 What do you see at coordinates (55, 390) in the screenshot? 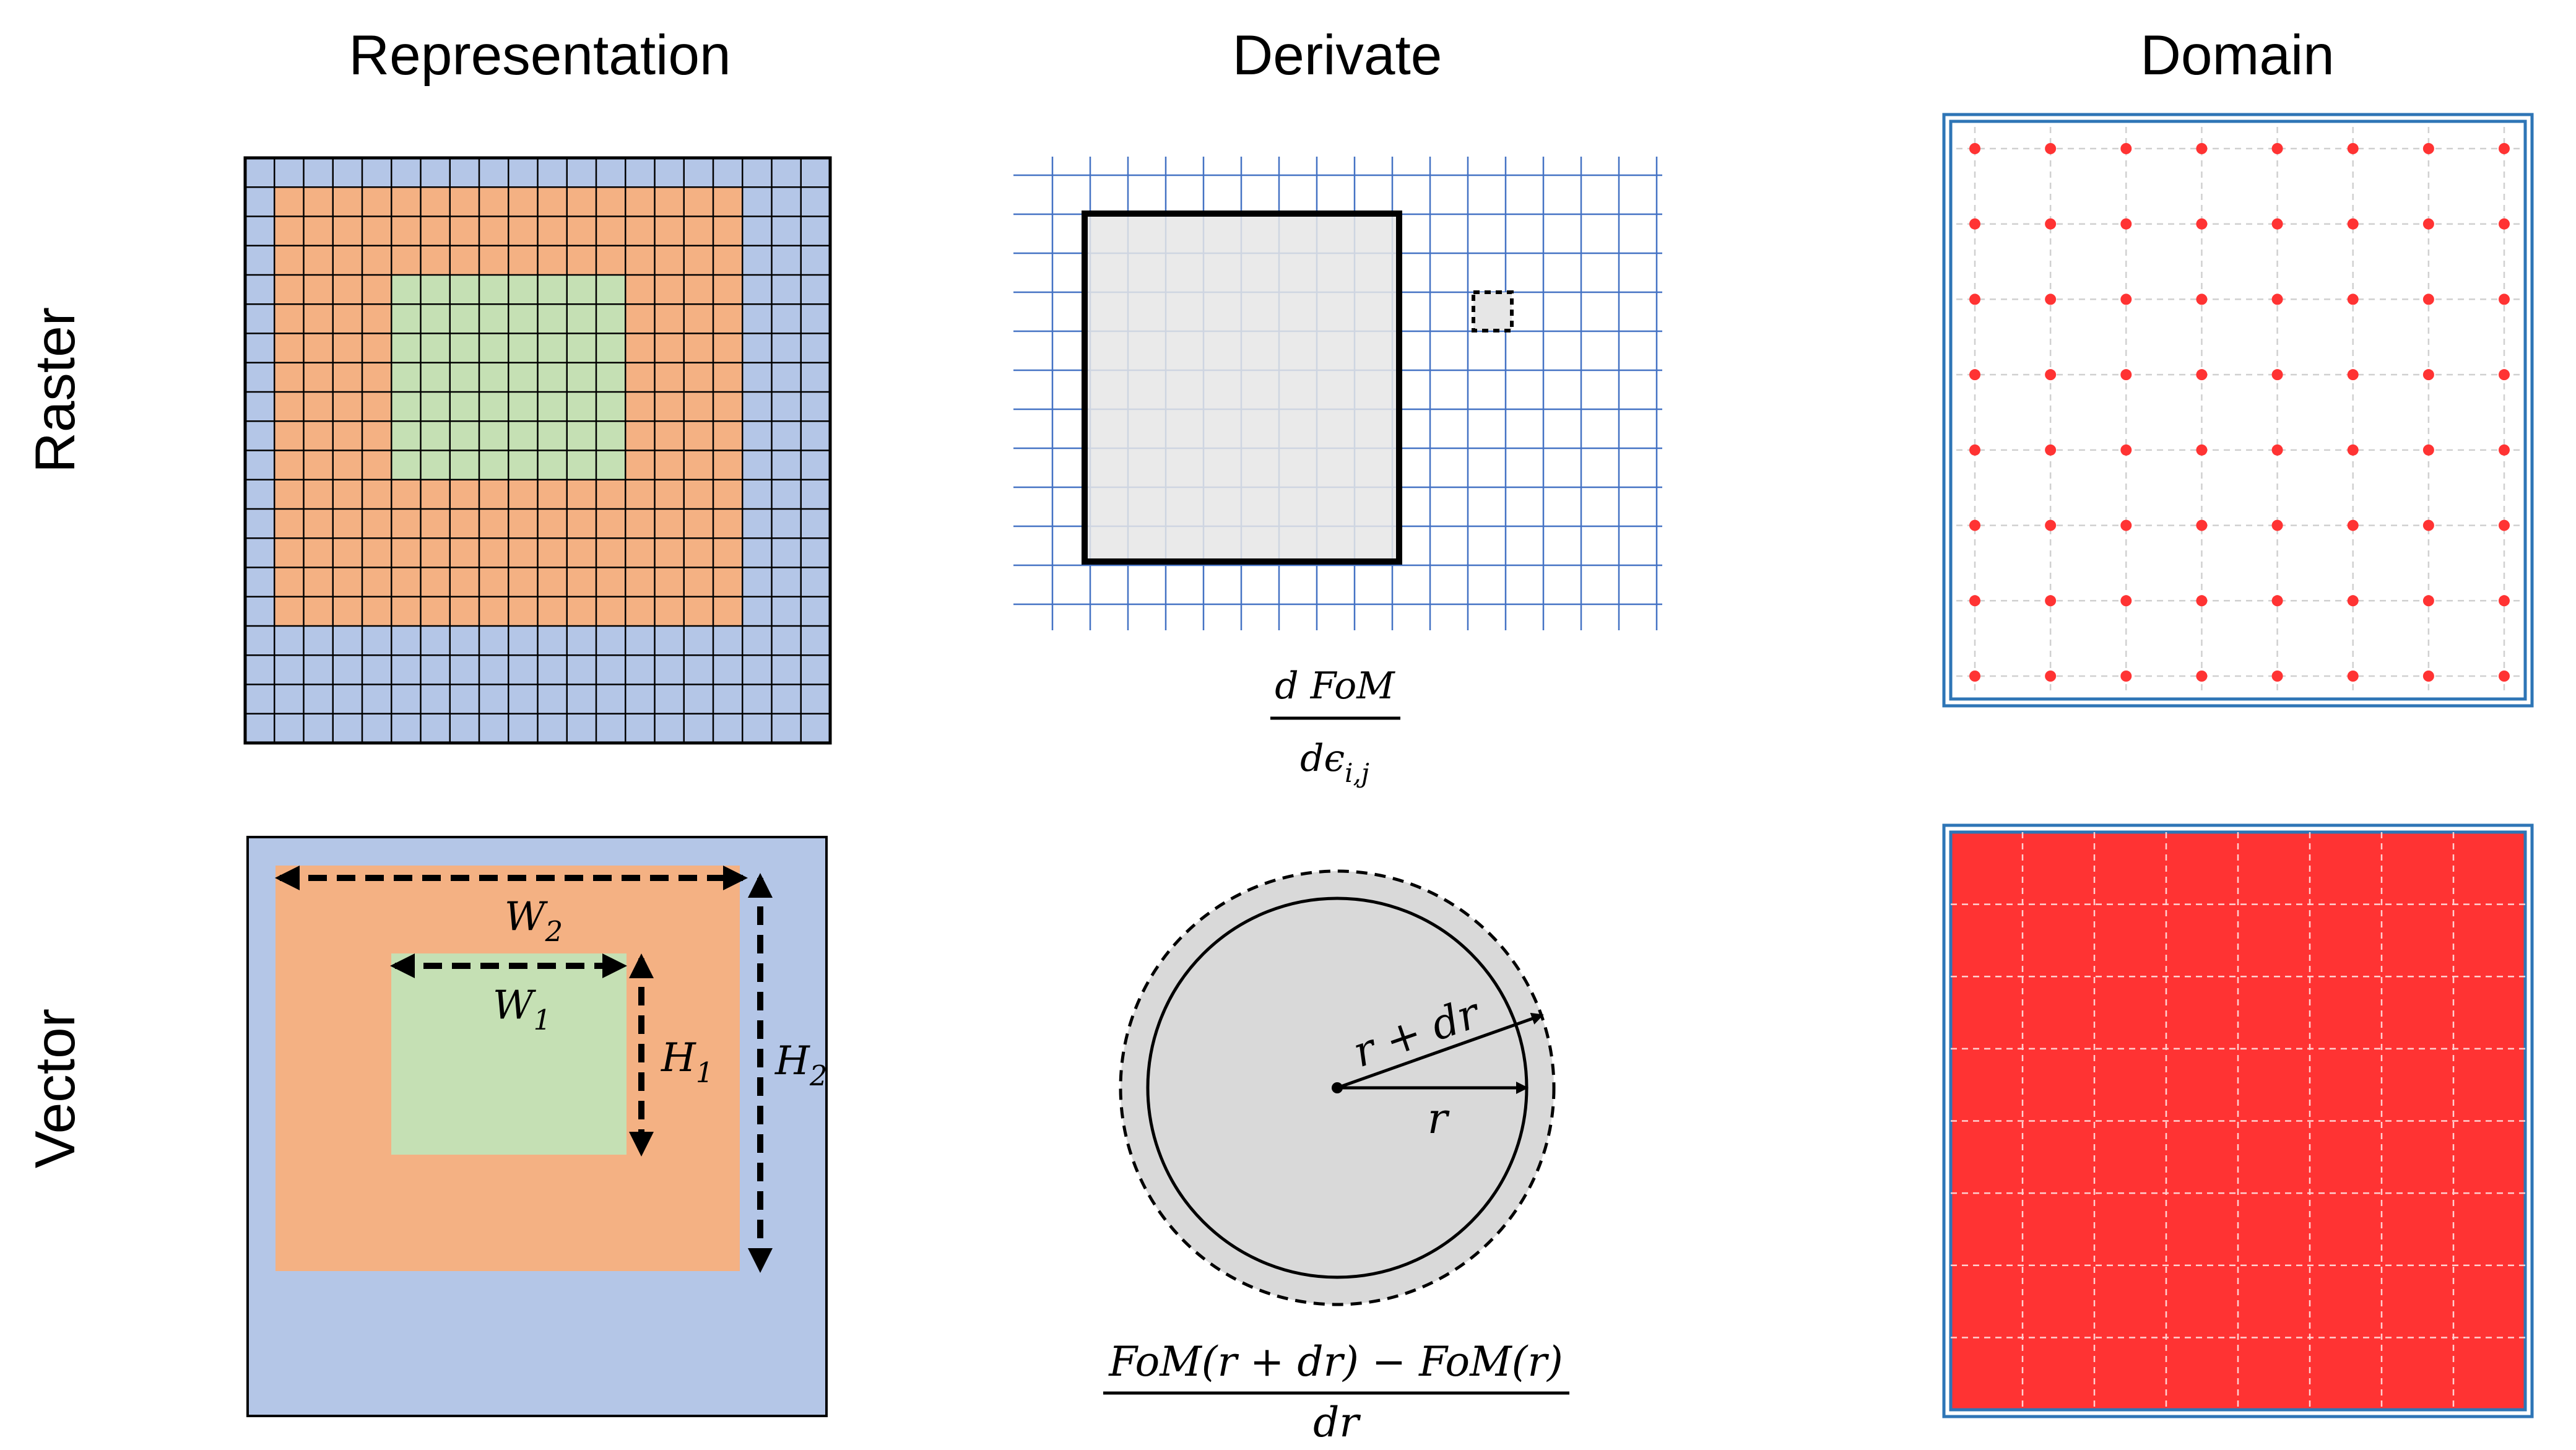
I see `row-header-raster: Raster` at bounding box center [55, 390].